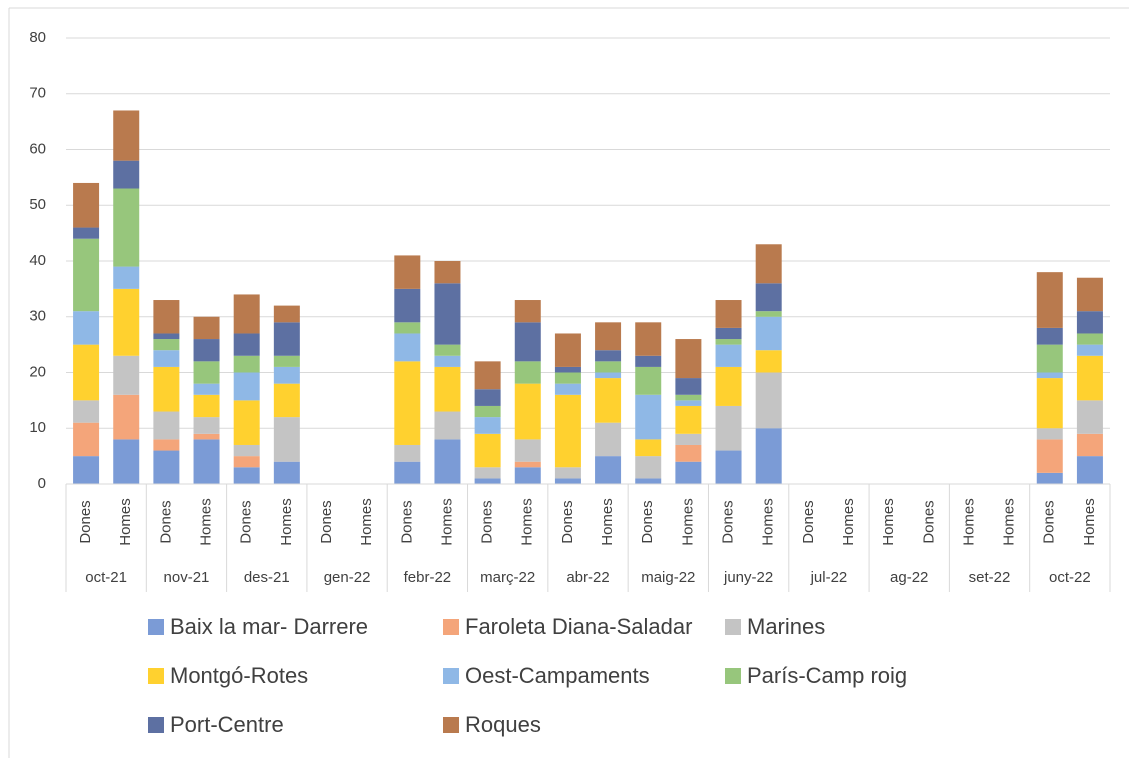 Image resolution: width=1129 pixels, height=758 pixels. What do you see at coordinates (37, 316) in the screenshot?
I see `y-tick-label: 30` at bounding box center [37, 316].